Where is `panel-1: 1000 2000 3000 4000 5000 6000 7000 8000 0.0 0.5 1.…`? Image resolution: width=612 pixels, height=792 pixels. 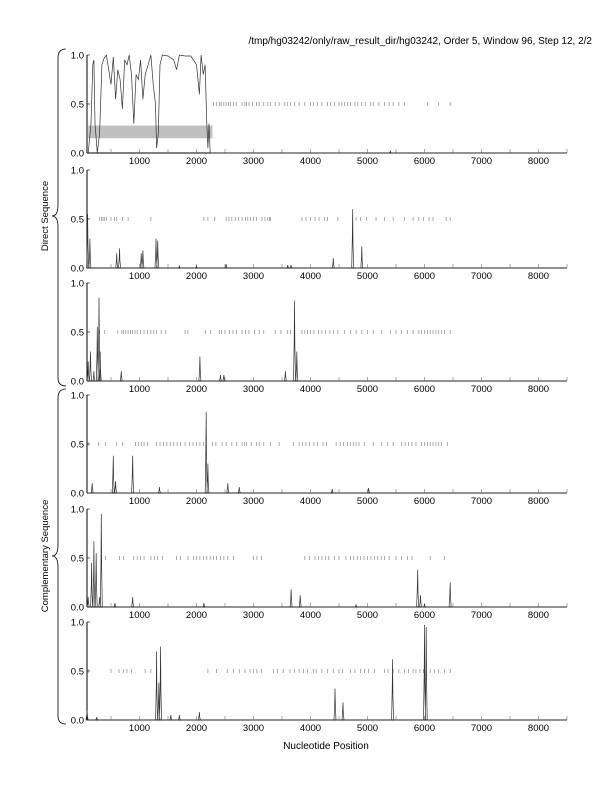 panel-1: 1000 2000 3000 4000 5000 6000 7000 8000 0.0 0.5 1.… is located at coordinates (319, 109).